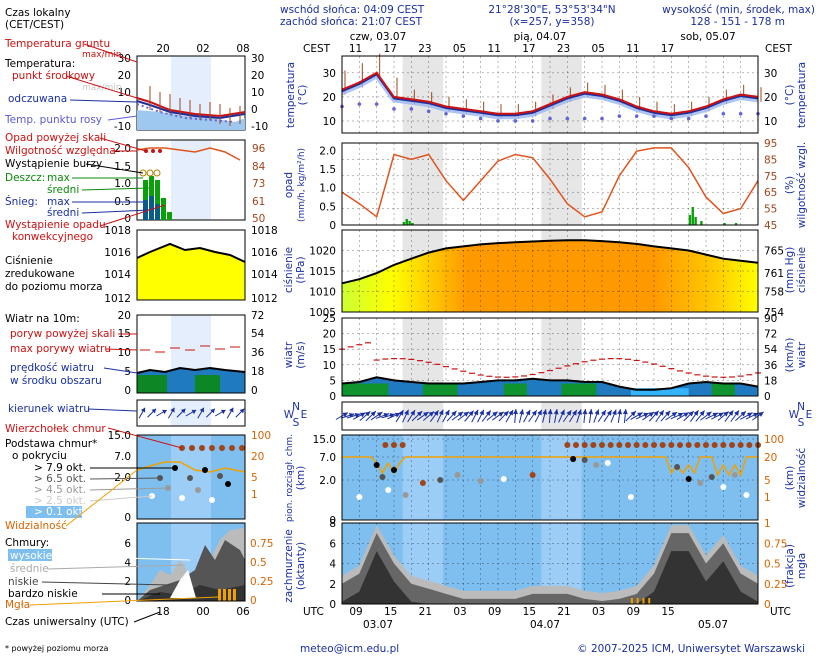 Image resolution: width=820 pixels, height=660 pixels. What do you see at coordinates (53, 120) in the screenshot?
I see `legend-dew-point: Temp. punktu rosy` at bounding box center [53, 120].